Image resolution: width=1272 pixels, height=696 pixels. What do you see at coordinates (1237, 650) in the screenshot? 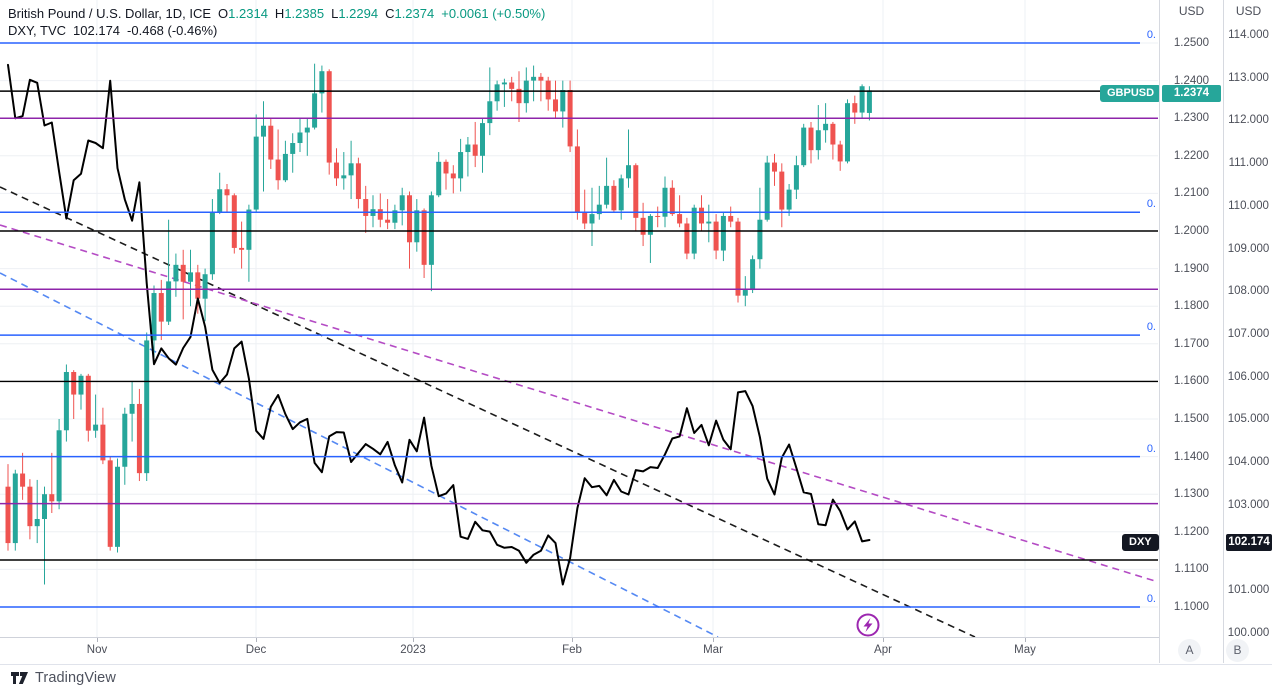
I see `scale-b-button: B` at bounding box center [1237, 650].